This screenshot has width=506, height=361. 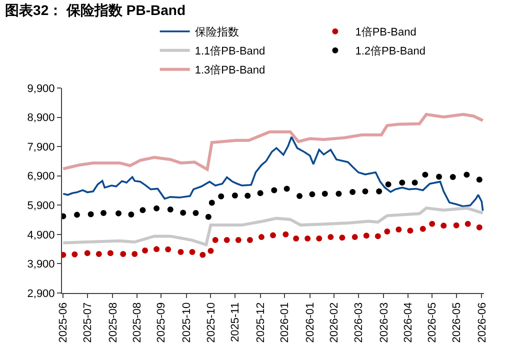 What do you see at coordinates (88, 322) in the screenshot?
I see `x-tick-label: 2025-07` at bounding box center [88, 322].